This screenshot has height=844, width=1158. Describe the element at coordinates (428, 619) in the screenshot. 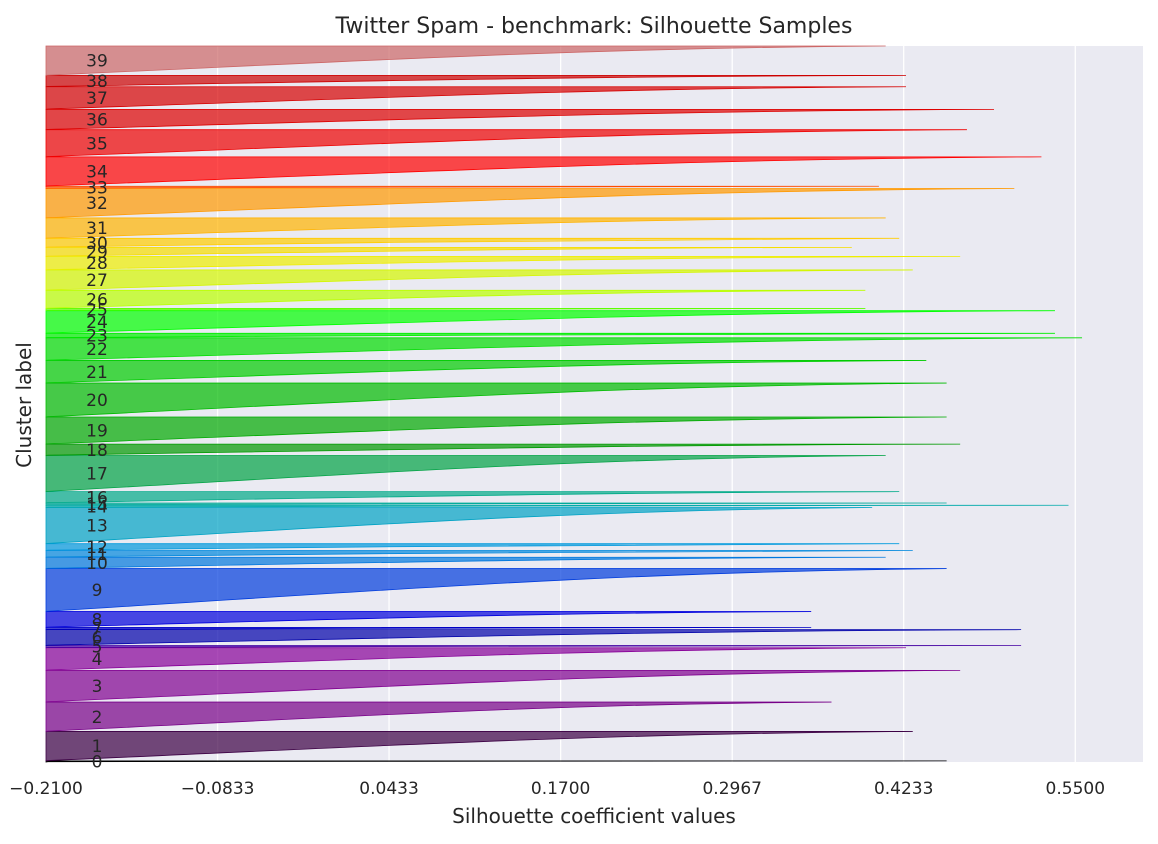

I see `cluster-8-silhouette` at that location.